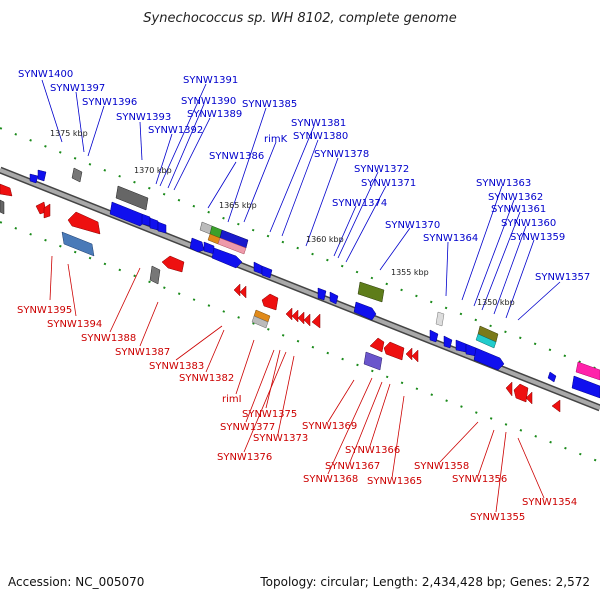 This screenshot has height=600, width=600. I want to click on gene-label: SYNW1386, so click(236, 156).